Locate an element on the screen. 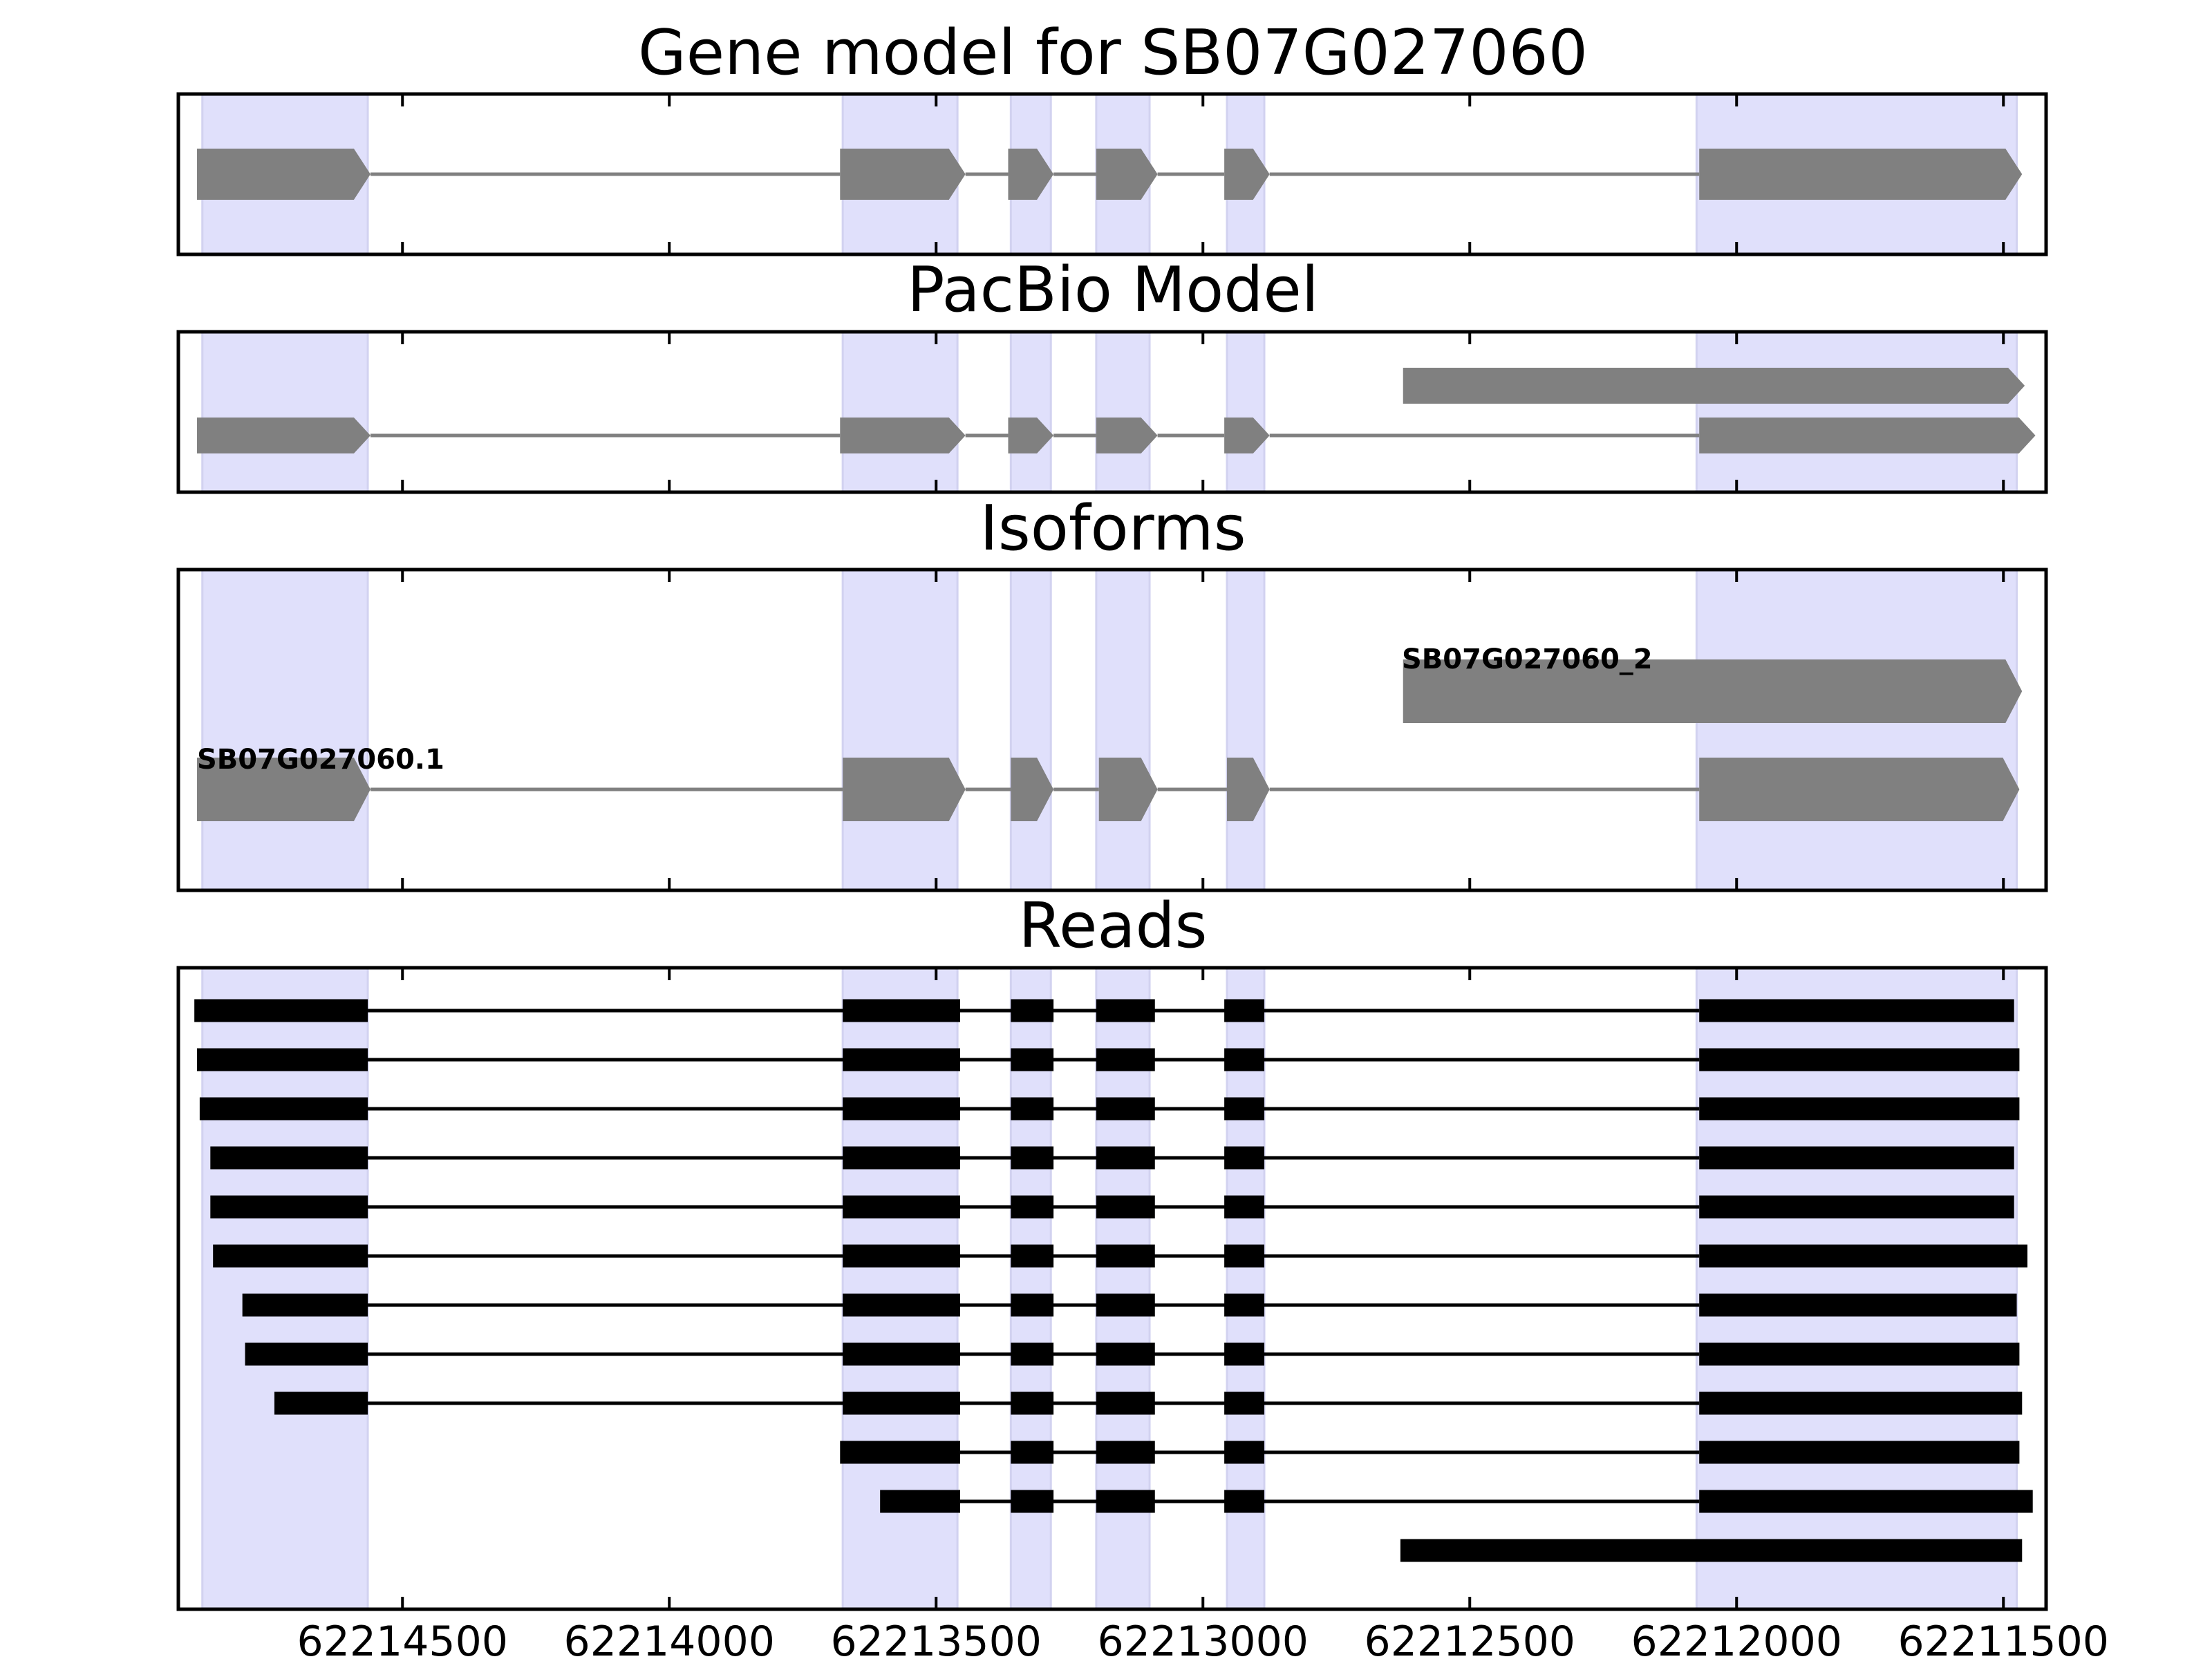  isoform-label-2: SB07G027060_2 is located at coordinates (1527, 659).